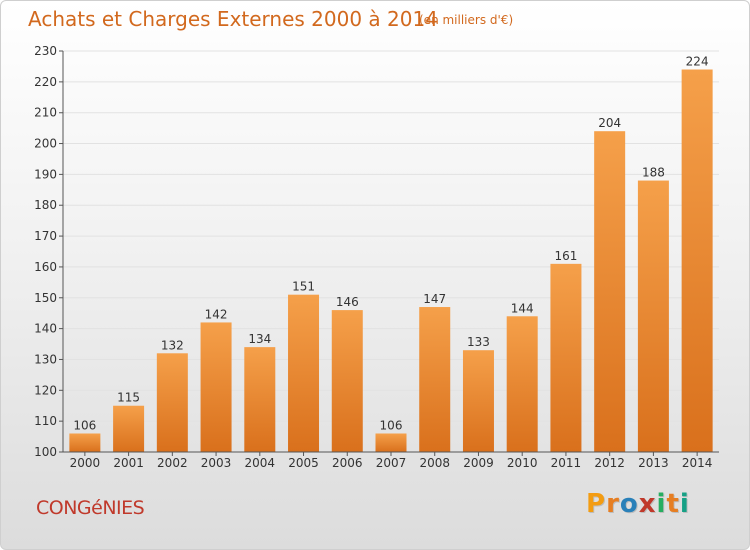 Image resolution: width=750 pixels, height=550 pixels. Describe the element at coordinates (629, 504) in the screenshot. I see `brand-letter: o` at that location.